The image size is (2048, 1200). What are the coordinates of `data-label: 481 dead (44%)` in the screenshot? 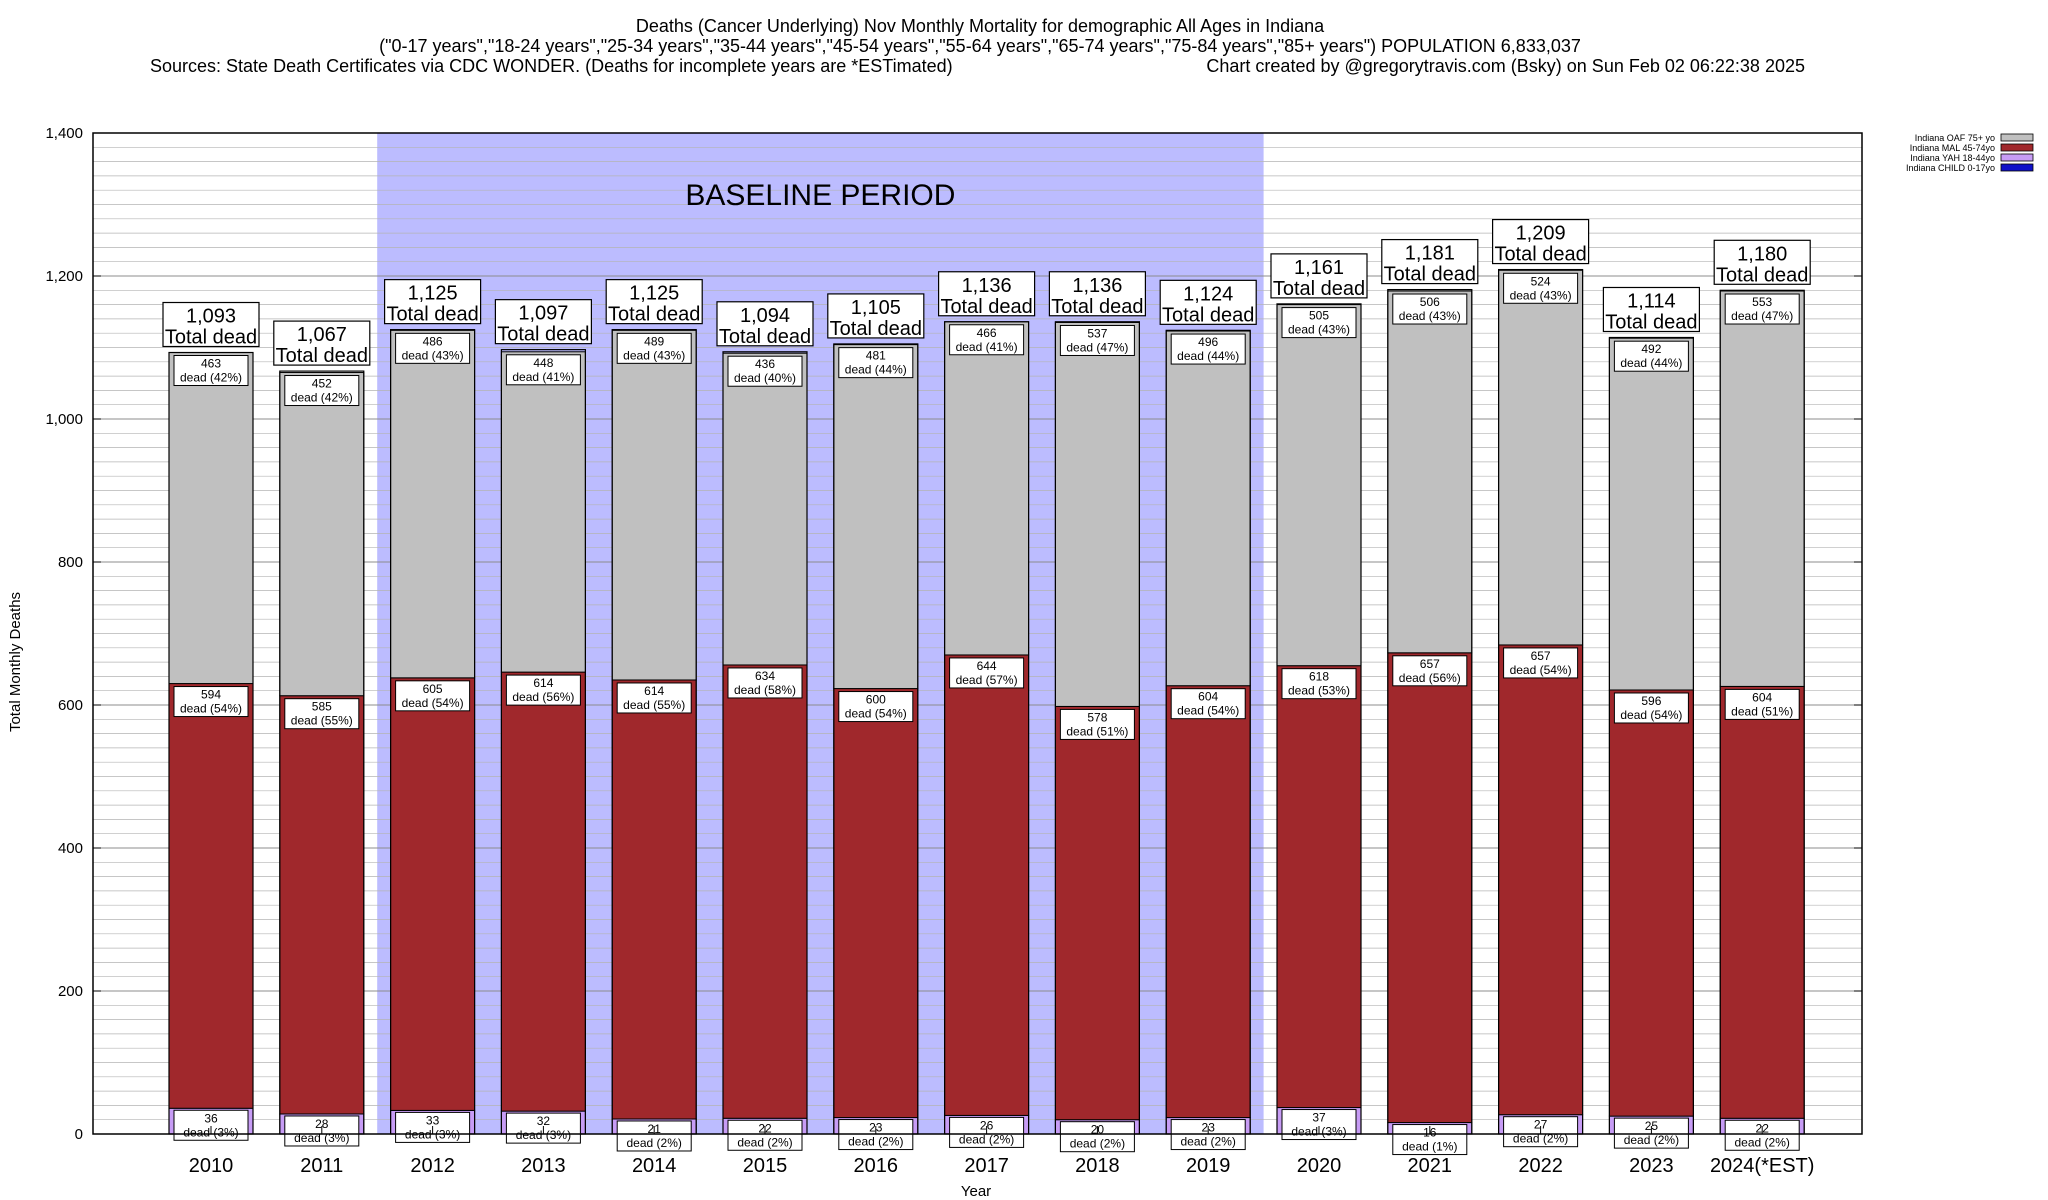 It's located at (876, 363).